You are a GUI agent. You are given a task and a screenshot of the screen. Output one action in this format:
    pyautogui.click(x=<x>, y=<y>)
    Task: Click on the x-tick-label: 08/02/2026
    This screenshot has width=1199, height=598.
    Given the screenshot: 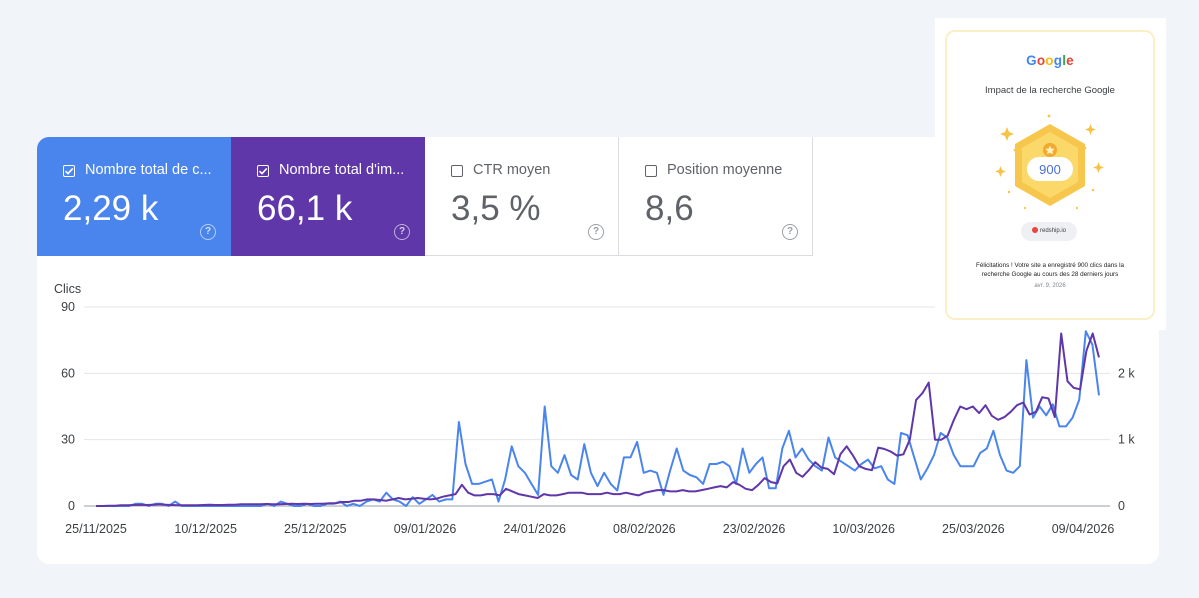 What is the action you would take?
    pyautogui.click(x=644, y=529)
    